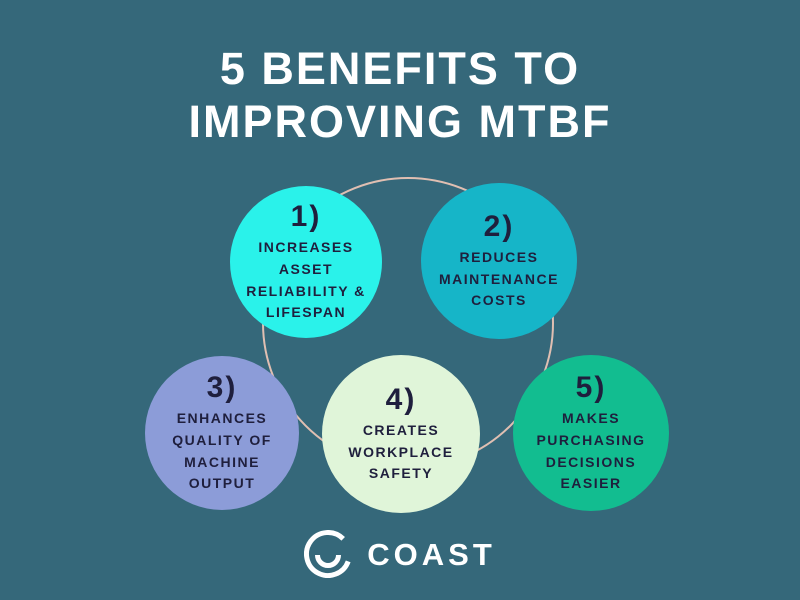 Image resolution: width=800 pixels, height=600 pixels. Describe the element at coordinates (222, 388) in the screenshot. I see `benefit-number: 3)` at that location.